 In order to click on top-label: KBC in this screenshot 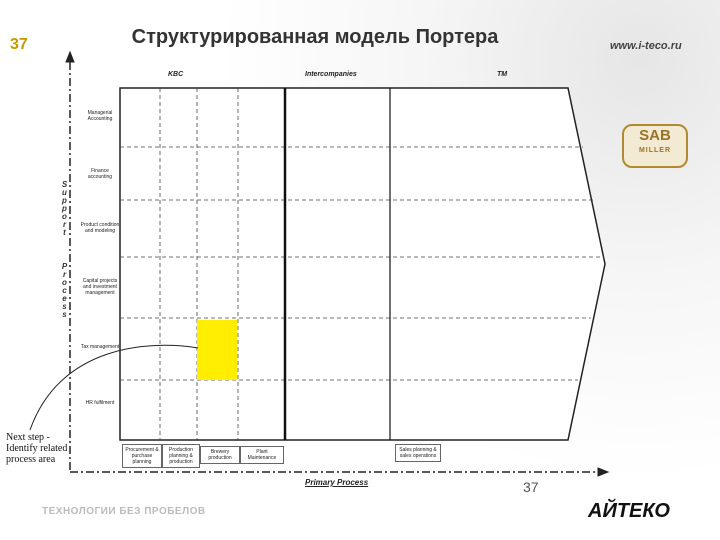, I will do `click(176, 74)`.